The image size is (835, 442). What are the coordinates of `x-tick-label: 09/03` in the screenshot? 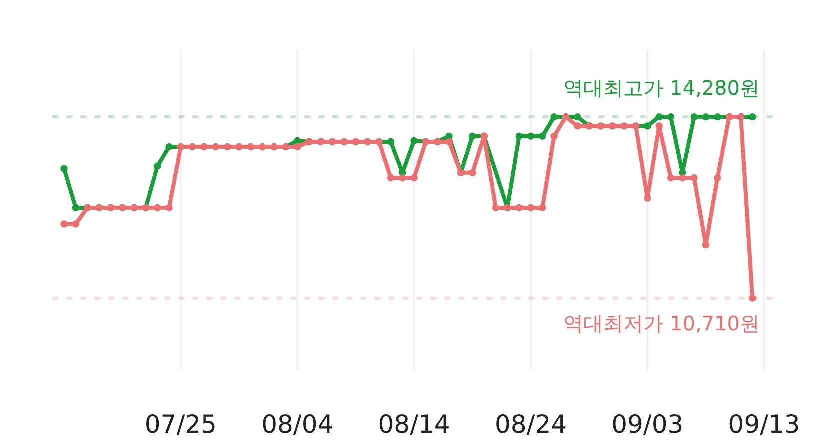 It's located at (648, 424).